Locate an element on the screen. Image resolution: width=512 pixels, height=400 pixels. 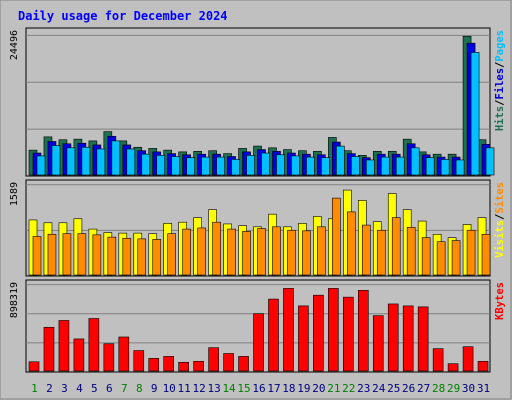
legend-visits: Visits is located at coordinates (500, 239).